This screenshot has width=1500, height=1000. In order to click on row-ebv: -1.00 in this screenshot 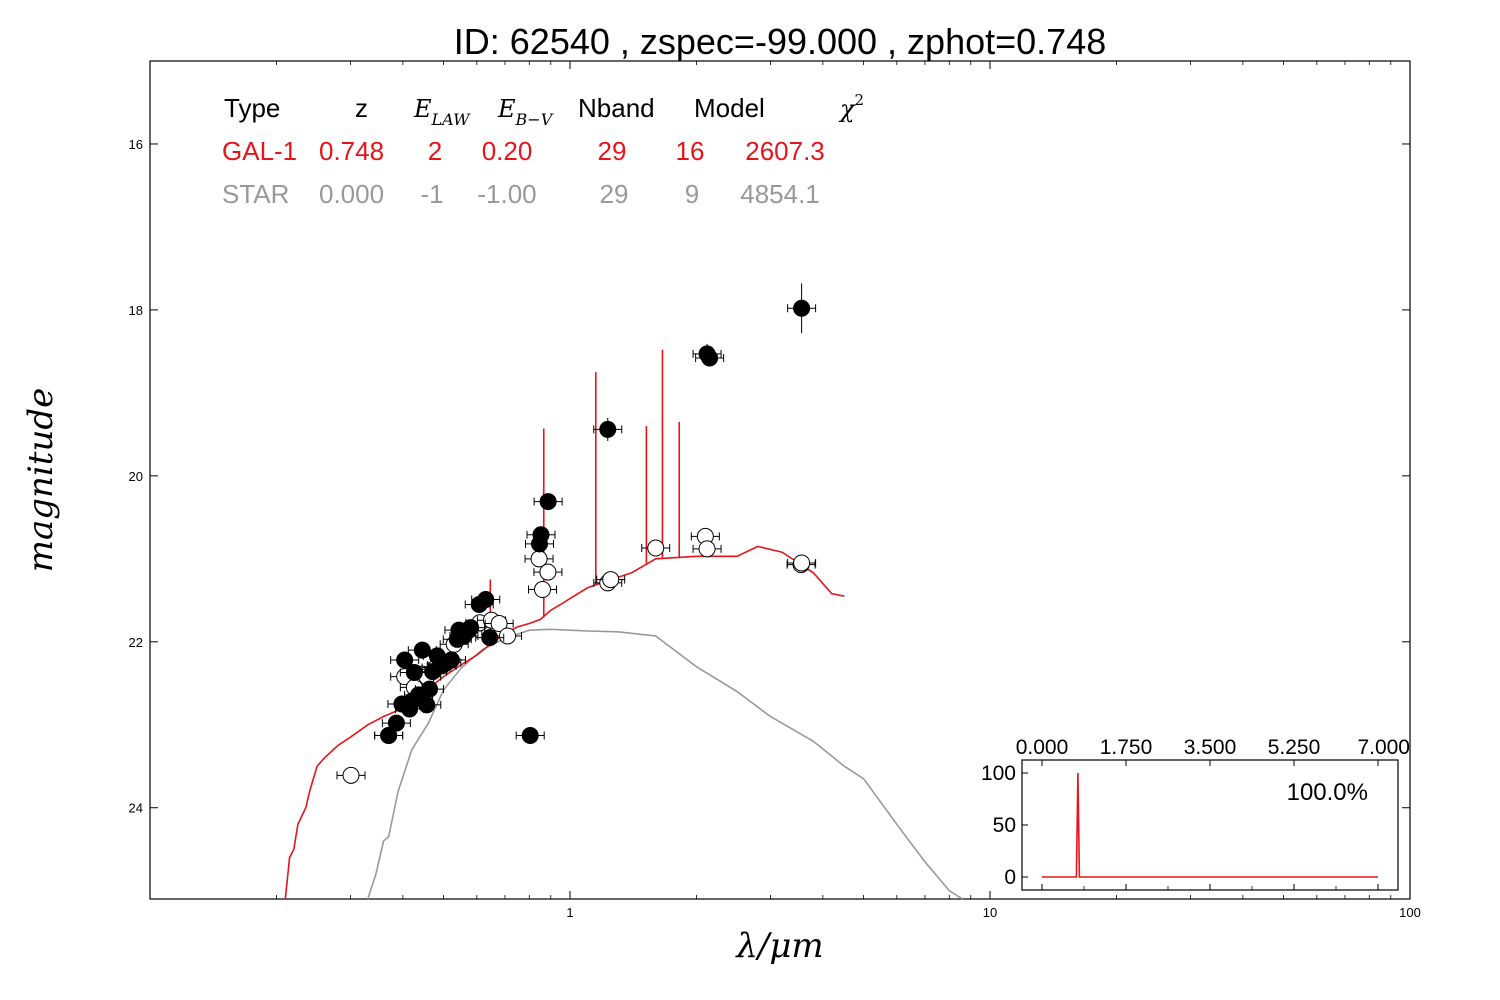, I will do `click(506, 194)`.